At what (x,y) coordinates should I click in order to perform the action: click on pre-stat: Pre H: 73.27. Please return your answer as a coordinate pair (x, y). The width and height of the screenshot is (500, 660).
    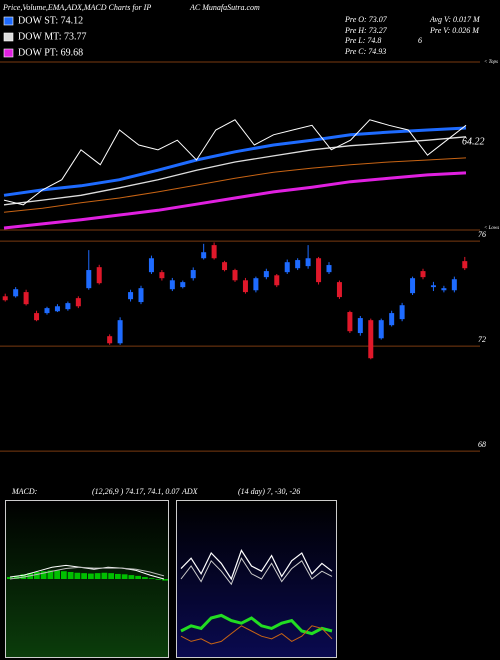
    Looking at the image, I should click on (366, 30).